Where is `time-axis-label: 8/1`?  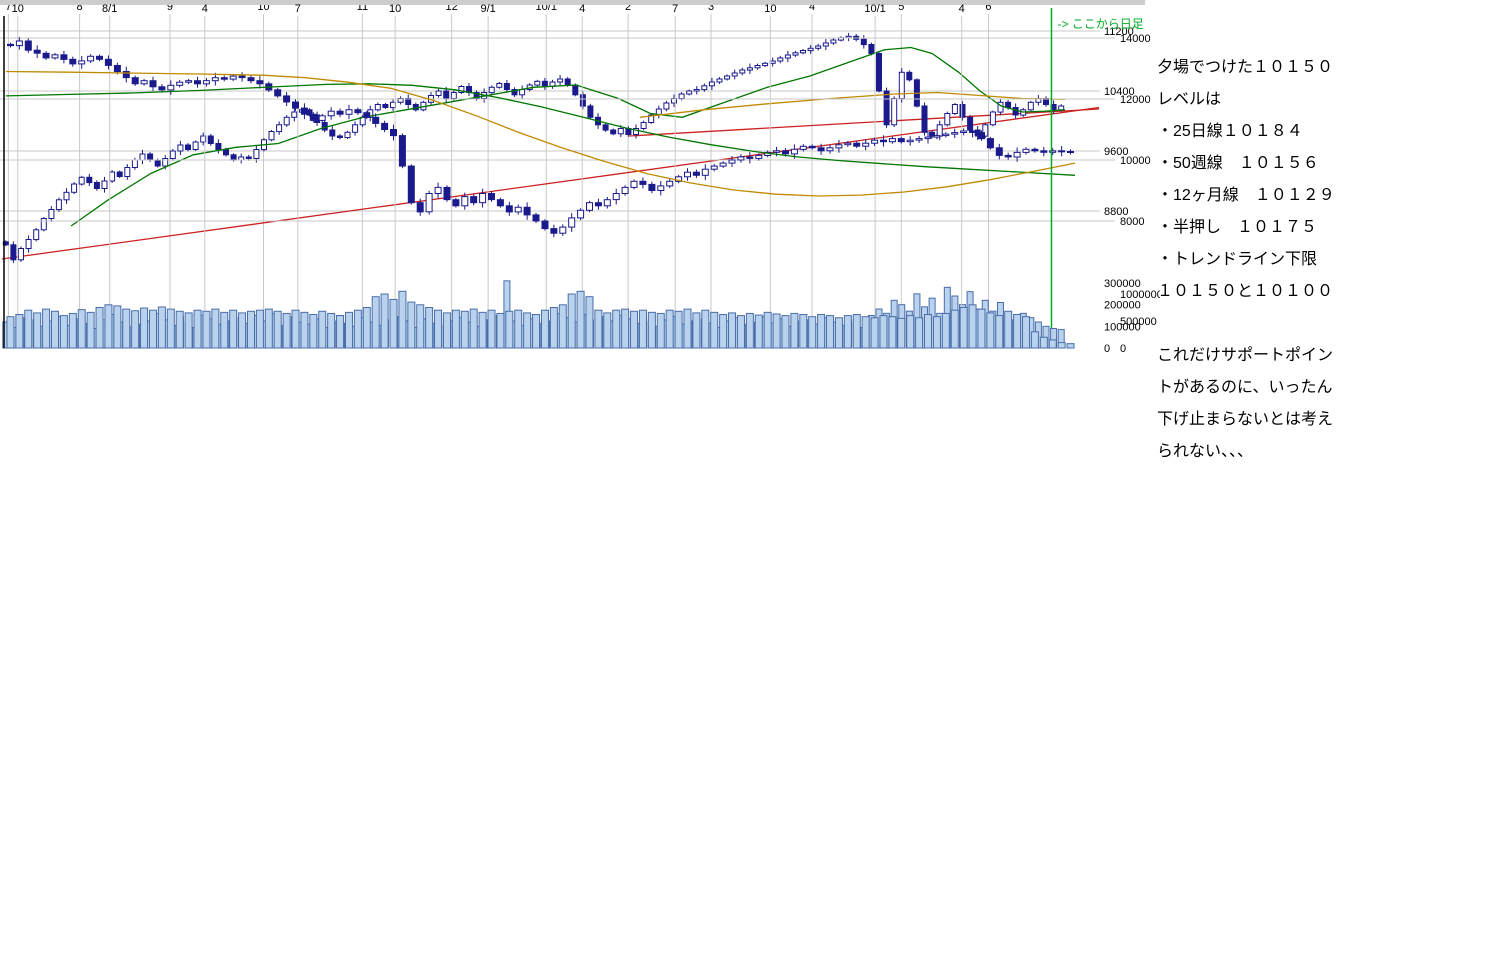 time-axis-label: 8/1 is located at coordinates (109, 9).